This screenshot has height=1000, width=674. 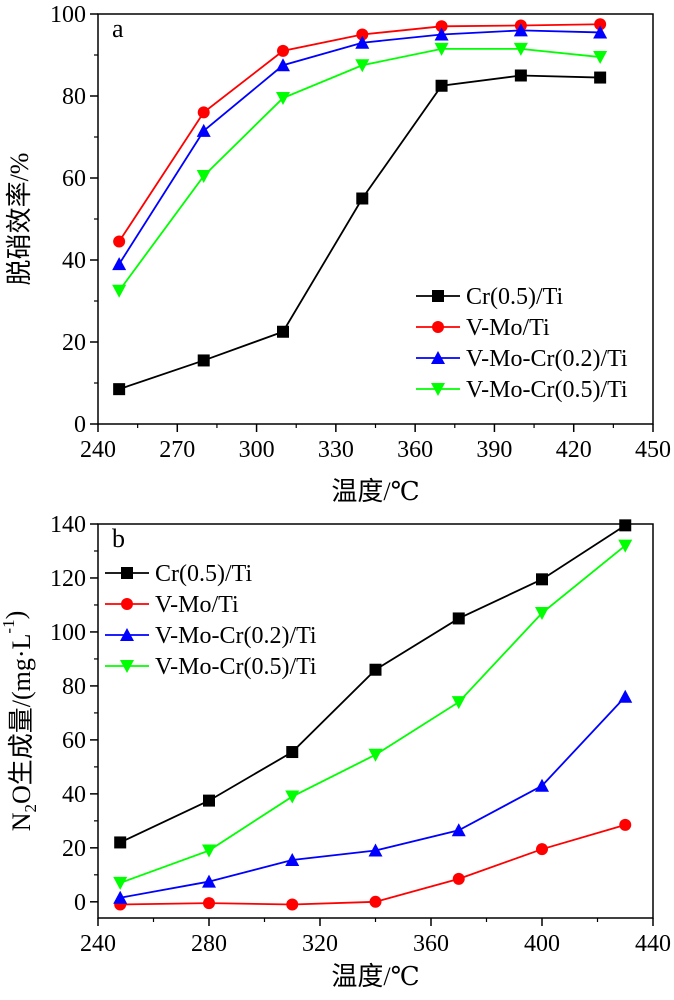 What do you see at coordinates (336, 450) in the screenshot?
I see `x-tick-label: 330` at bounding box center [336, 450].